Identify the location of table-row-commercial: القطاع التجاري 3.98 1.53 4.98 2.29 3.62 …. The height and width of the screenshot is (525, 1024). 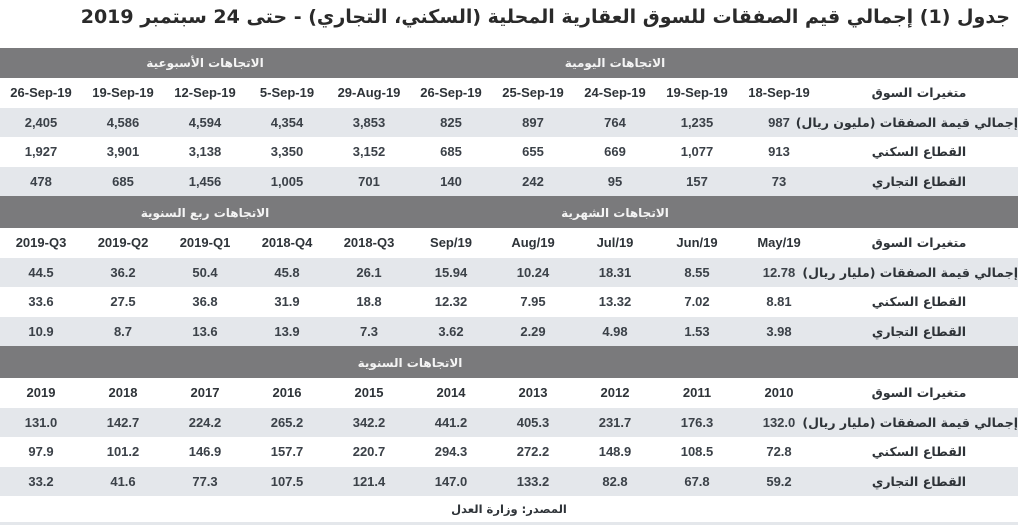
(509, 331).